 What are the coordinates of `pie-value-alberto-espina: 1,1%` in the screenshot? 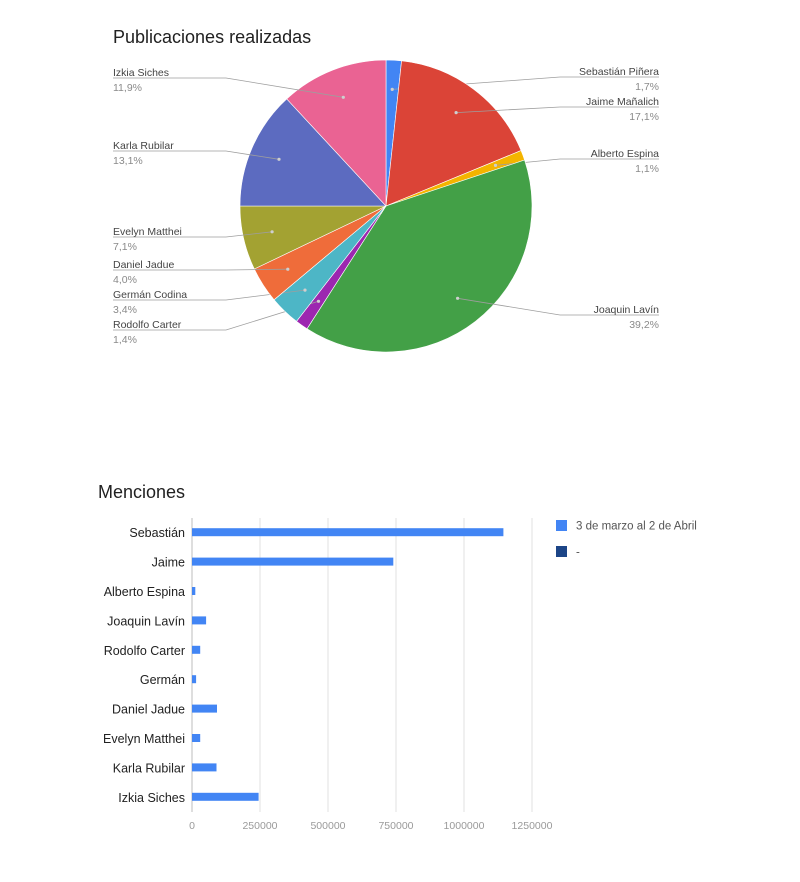 It's located at (647, 169).